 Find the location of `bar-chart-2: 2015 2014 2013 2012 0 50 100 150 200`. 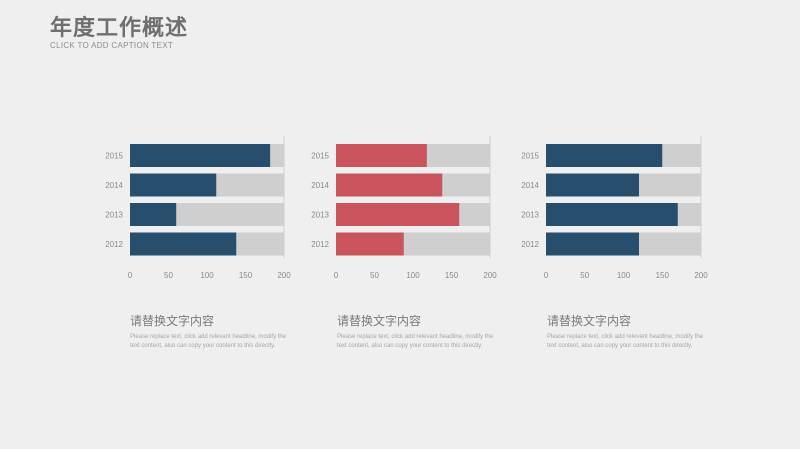

bar-chart-2: 2015 2014 2013 2012 0 50 100 150 200 is located at coordinates (404, 208).